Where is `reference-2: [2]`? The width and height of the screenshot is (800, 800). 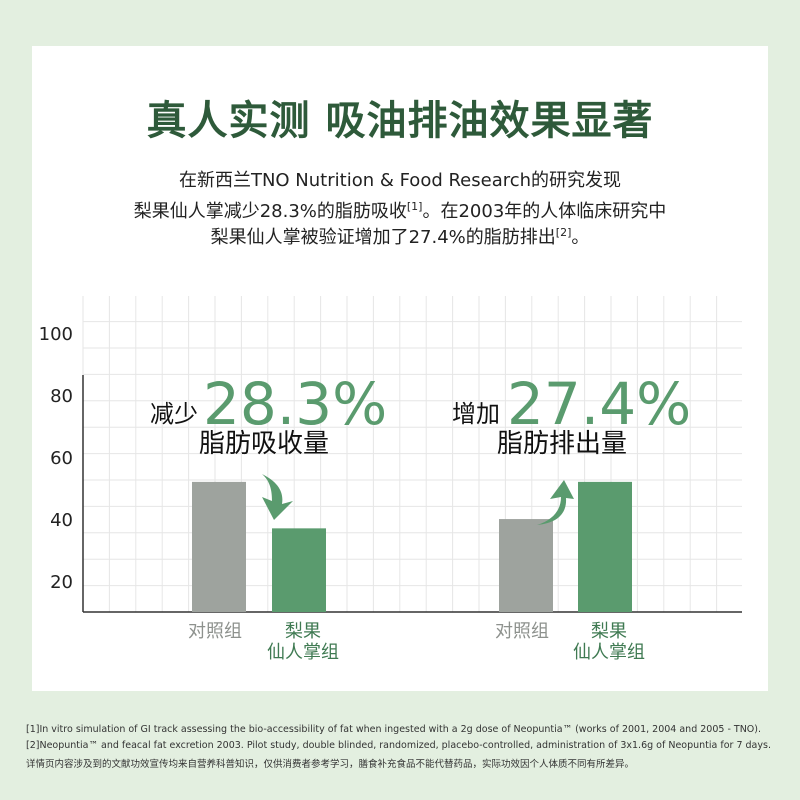 reference-2: [2] is located at coordinates (563, 232).